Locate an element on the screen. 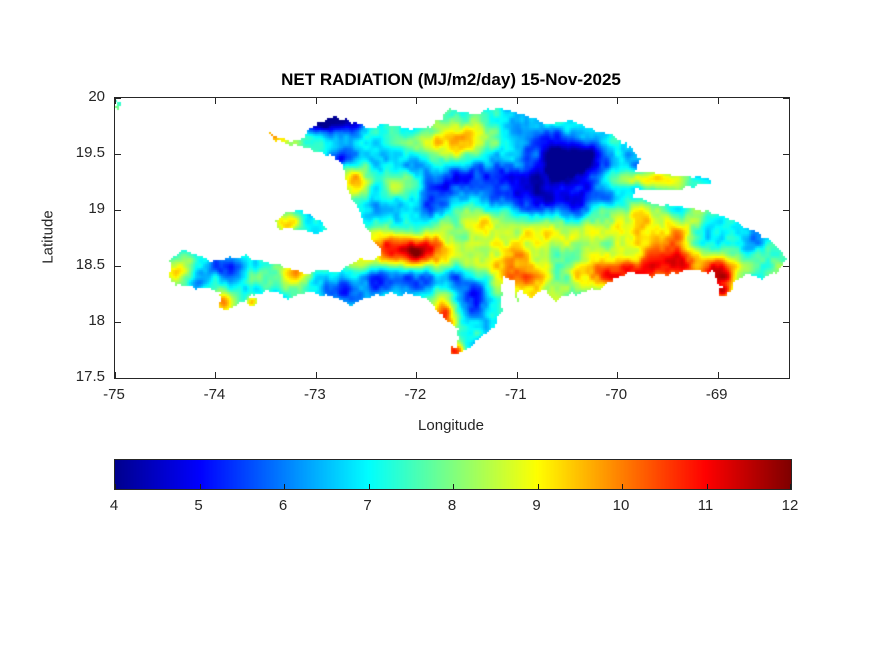  colorbar-tick-label: 10 is located at coordinates (621, 505).